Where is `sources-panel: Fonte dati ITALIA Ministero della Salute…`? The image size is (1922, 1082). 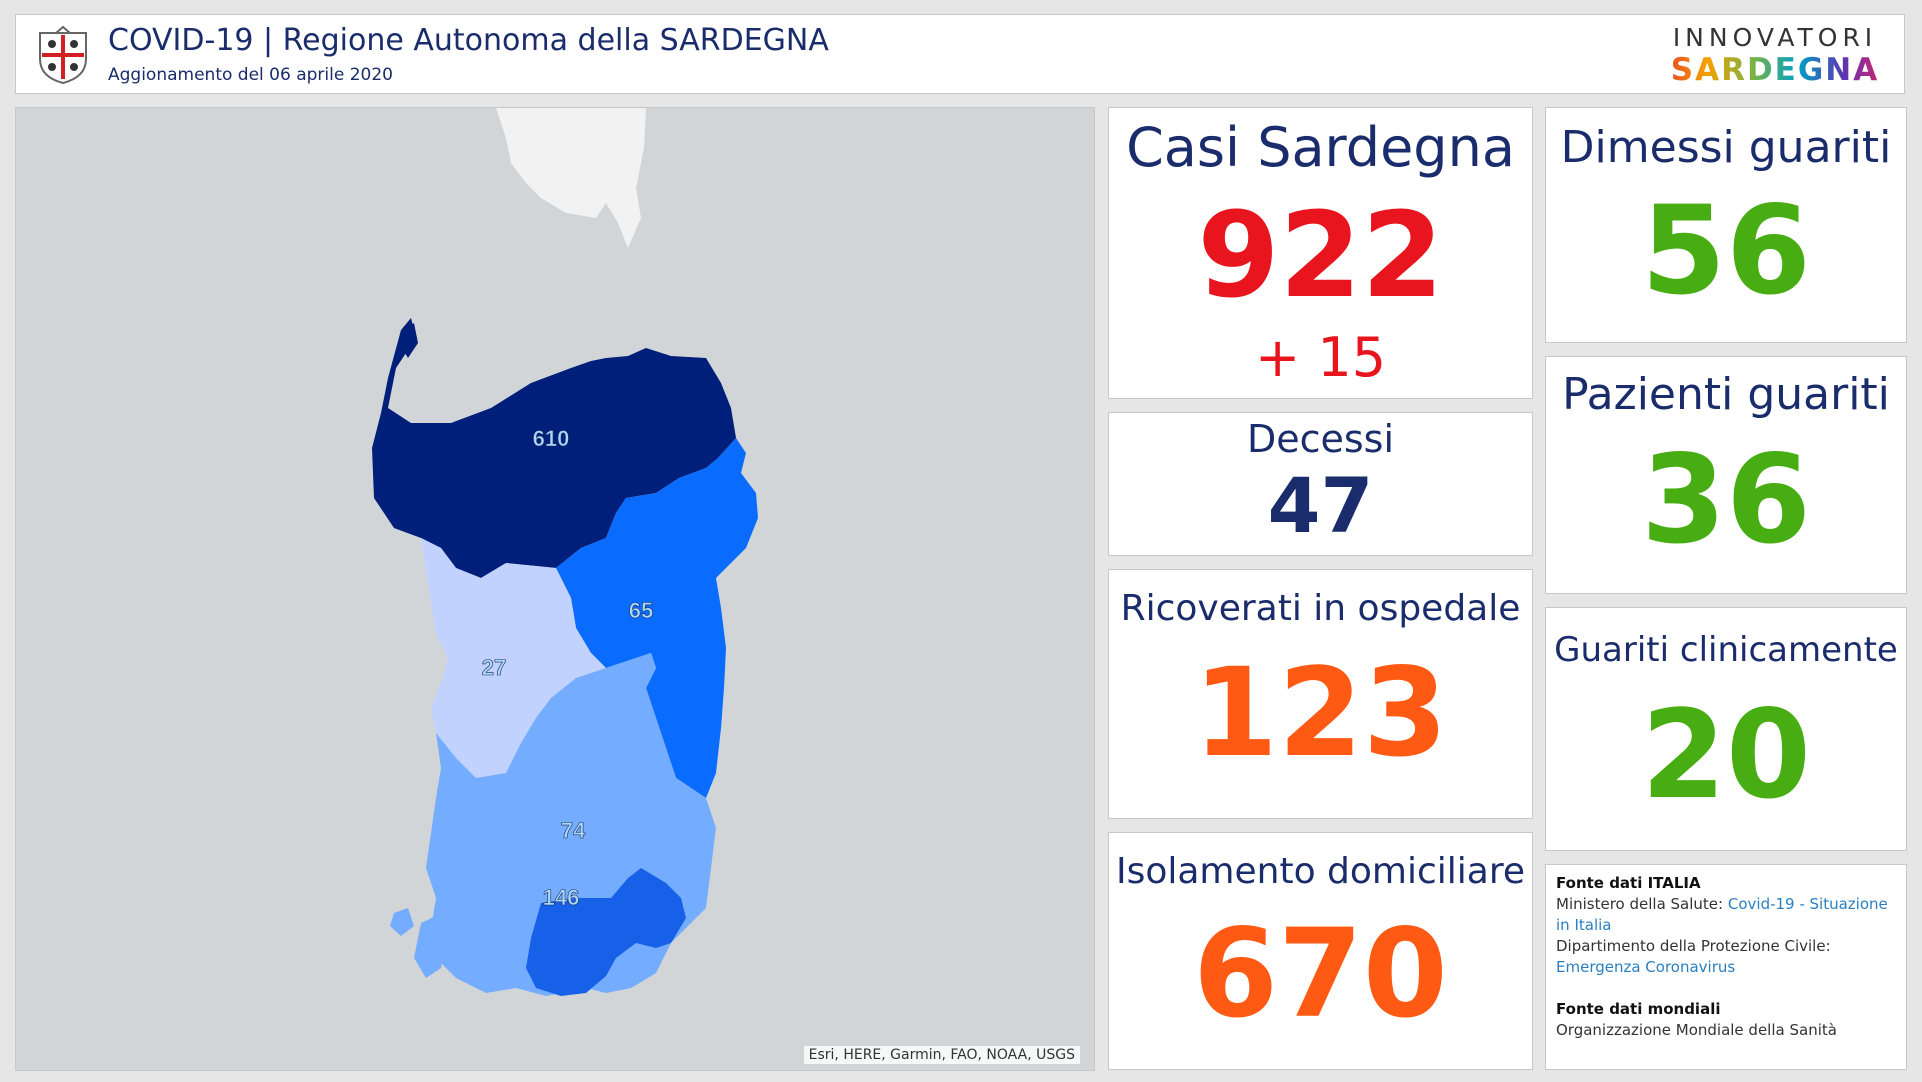
sources-panel: Fonte dati ITALIA Ministero della Salute… is located at coordinates (1726, 967).